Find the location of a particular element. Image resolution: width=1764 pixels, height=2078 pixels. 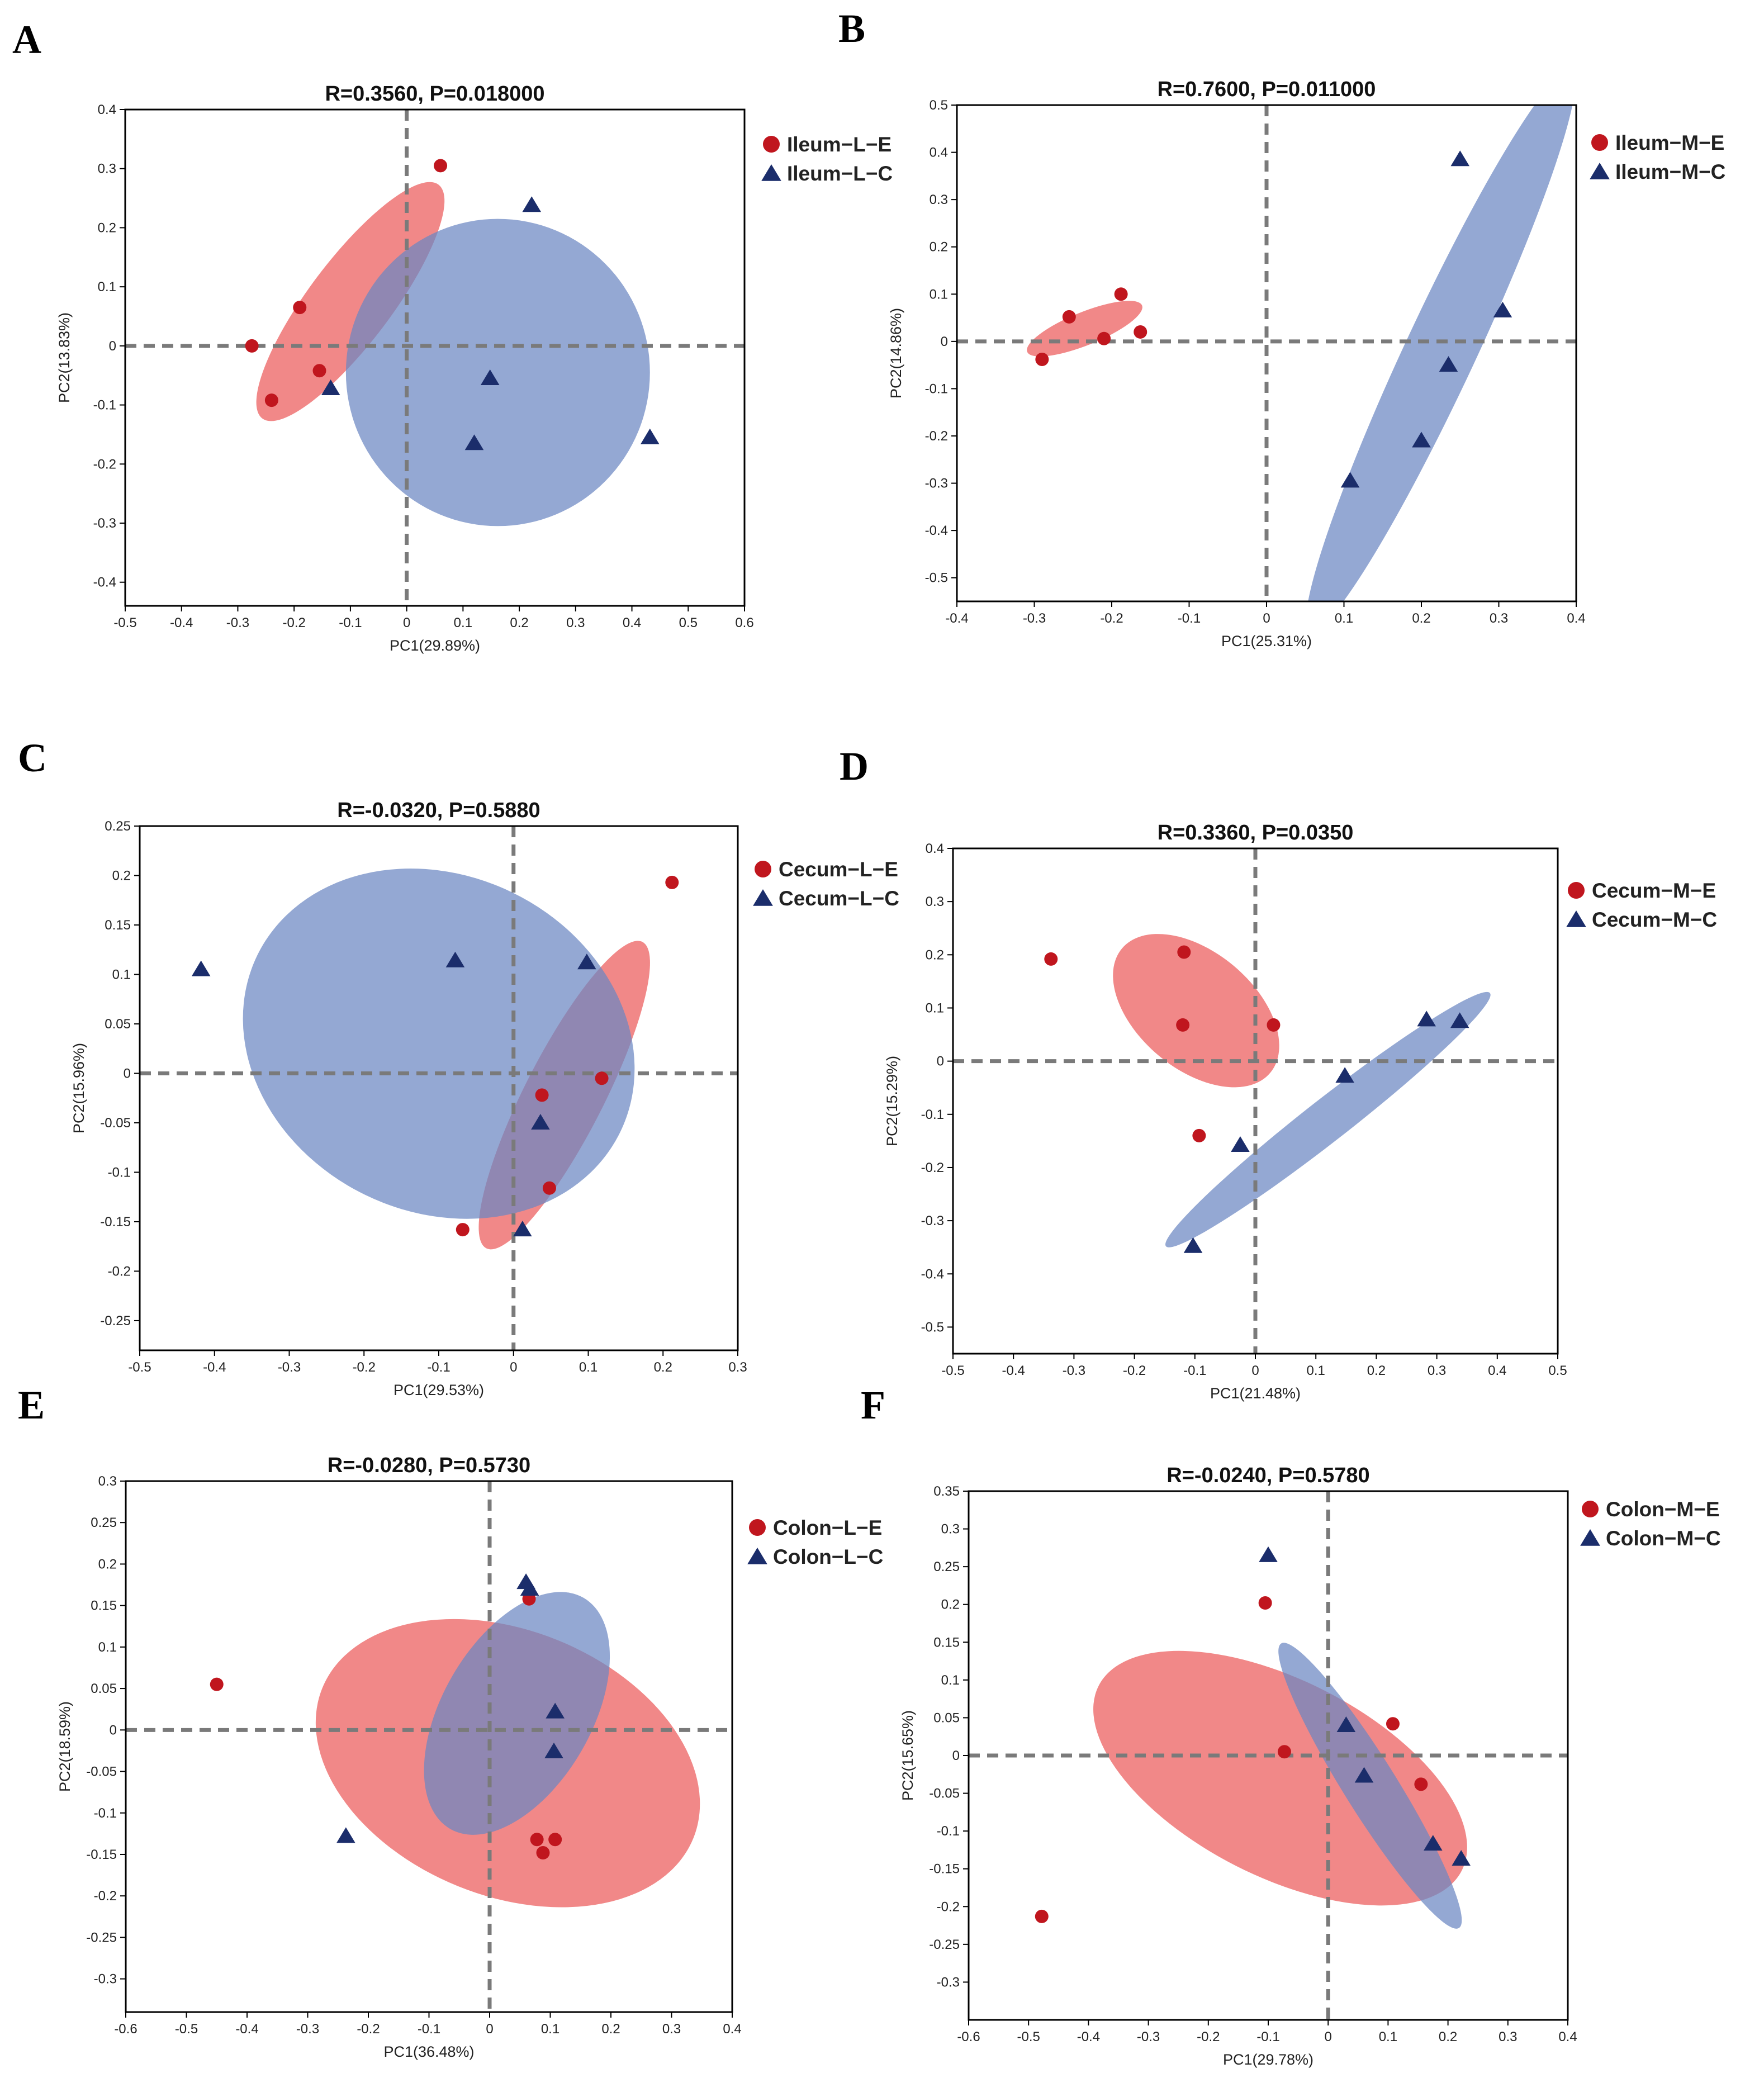

x-axis-label: PC1(29.53%) is located at coordinates (438, 1390).